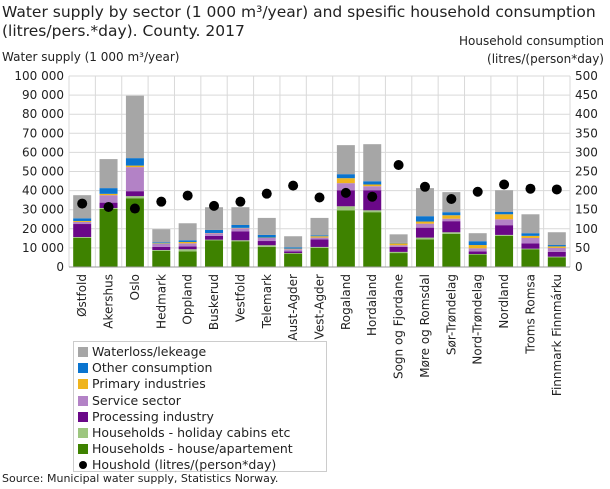 The width and height of the screenshot is (610, 489). Describe the element at coordinates (504, 301) in the screenshot. I see `x-tick-label: Nordland` at that location.